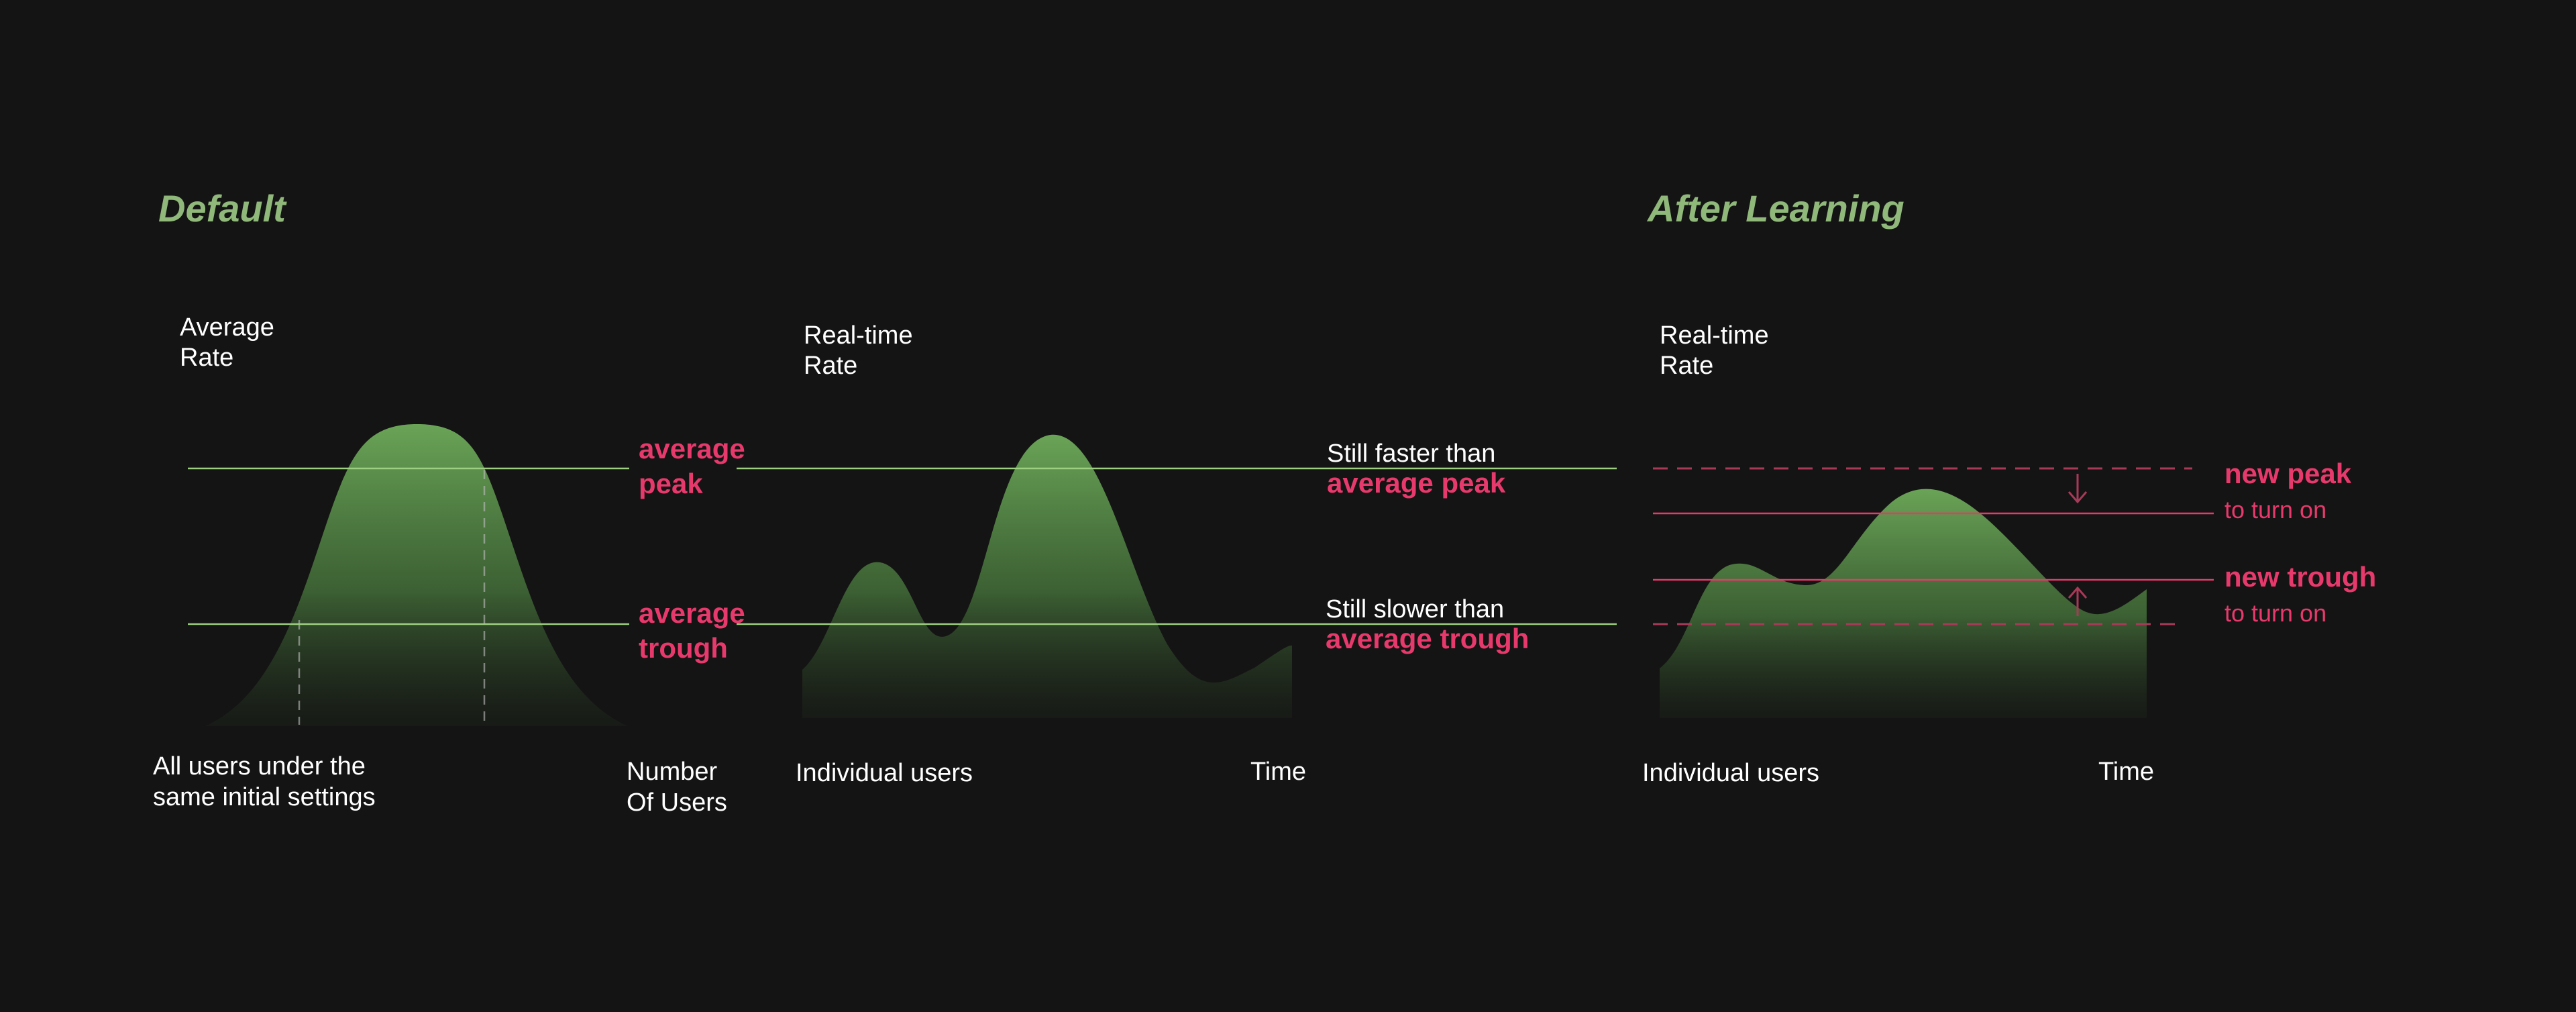 The width and height of the screenshot is (2576, 1012). I want to click on average-peak-note: average peak, so click(1416, 483).